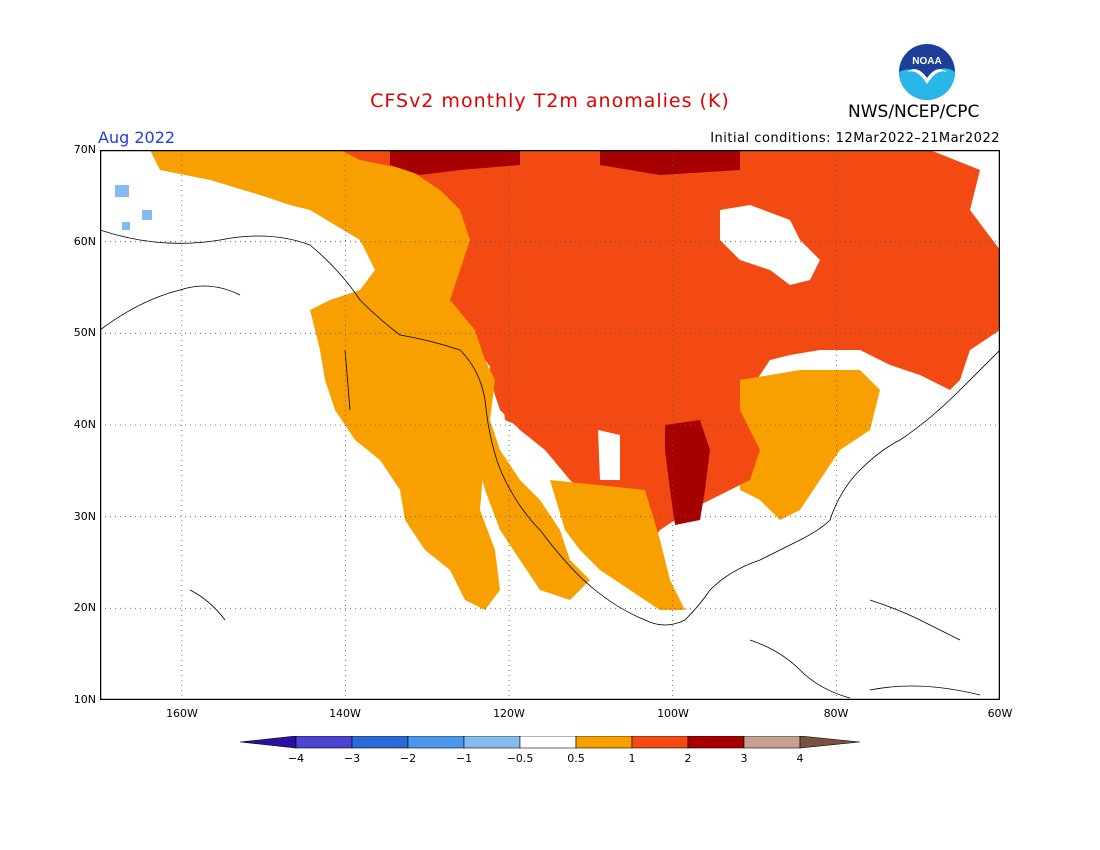  What do you see at coordinates (84, 149) in the screenshot?
I see `lat-label-70n: 70N` at bounding box center [84, 149].